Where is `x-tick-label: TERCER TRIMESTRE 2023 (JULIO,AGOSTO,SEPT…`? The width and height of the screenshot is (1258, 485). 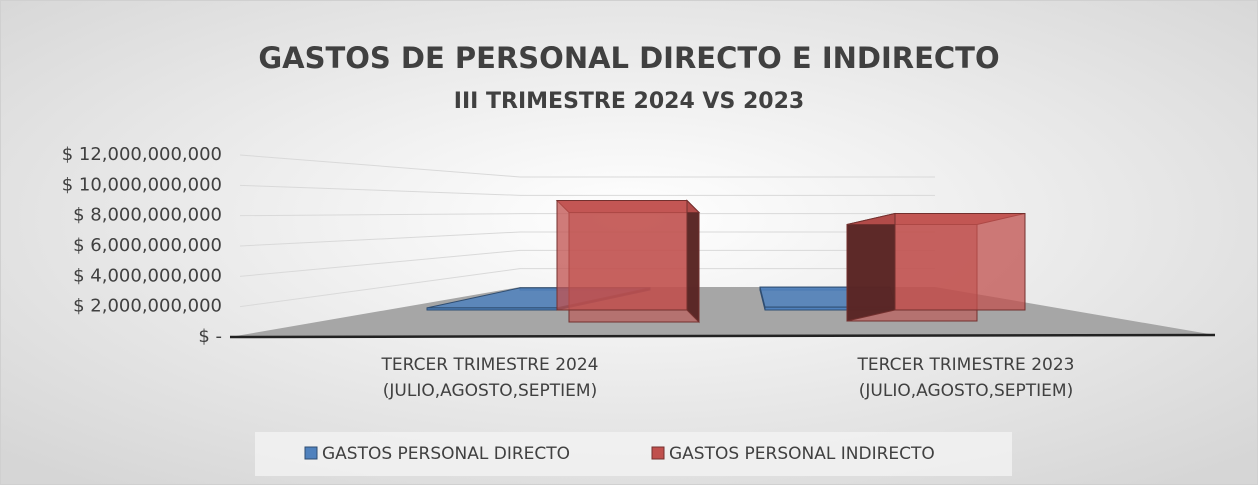
x-tick-label: TERCER TRIMESTRE 2023 (JULIO,AGOSTO,SEPT… is located at coordinates (966, 378).